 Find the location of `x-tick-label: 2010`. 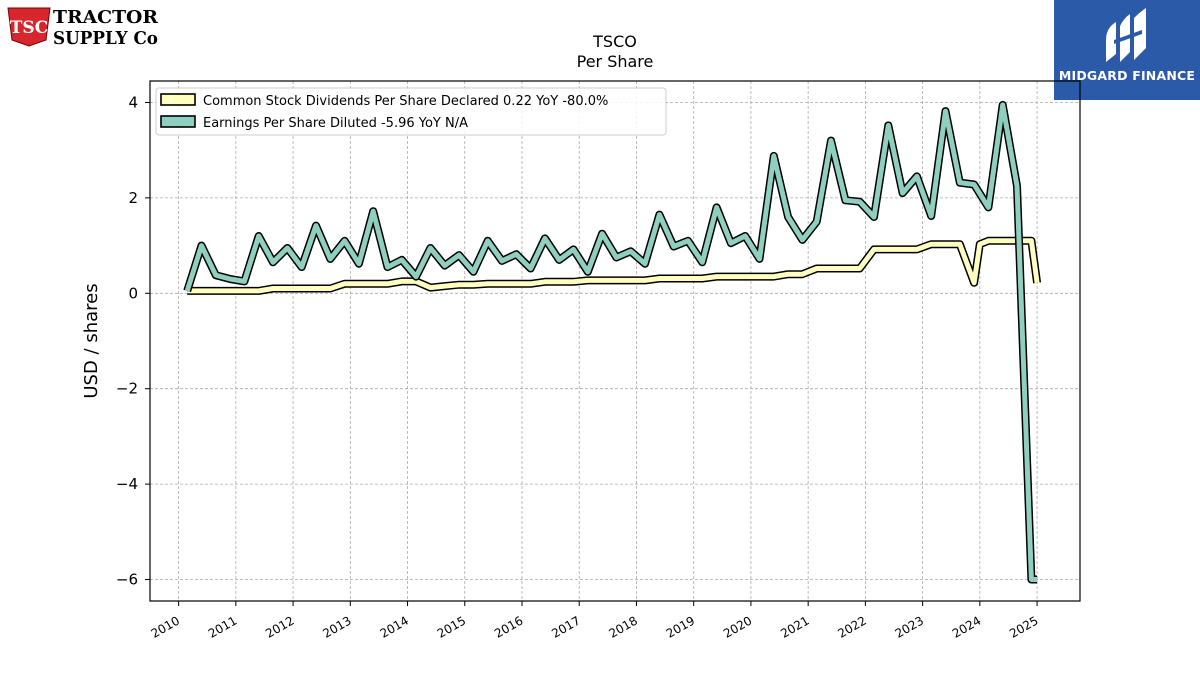

x-tick-label: 2010 is located at coordinates (165, 626).